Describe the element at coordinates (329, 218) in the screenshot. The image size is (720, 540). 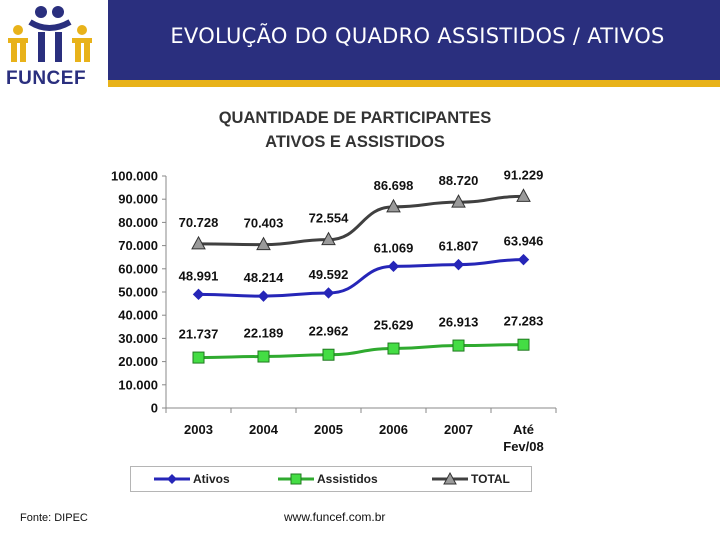
I see `data-label-total: 72.554` at that location.